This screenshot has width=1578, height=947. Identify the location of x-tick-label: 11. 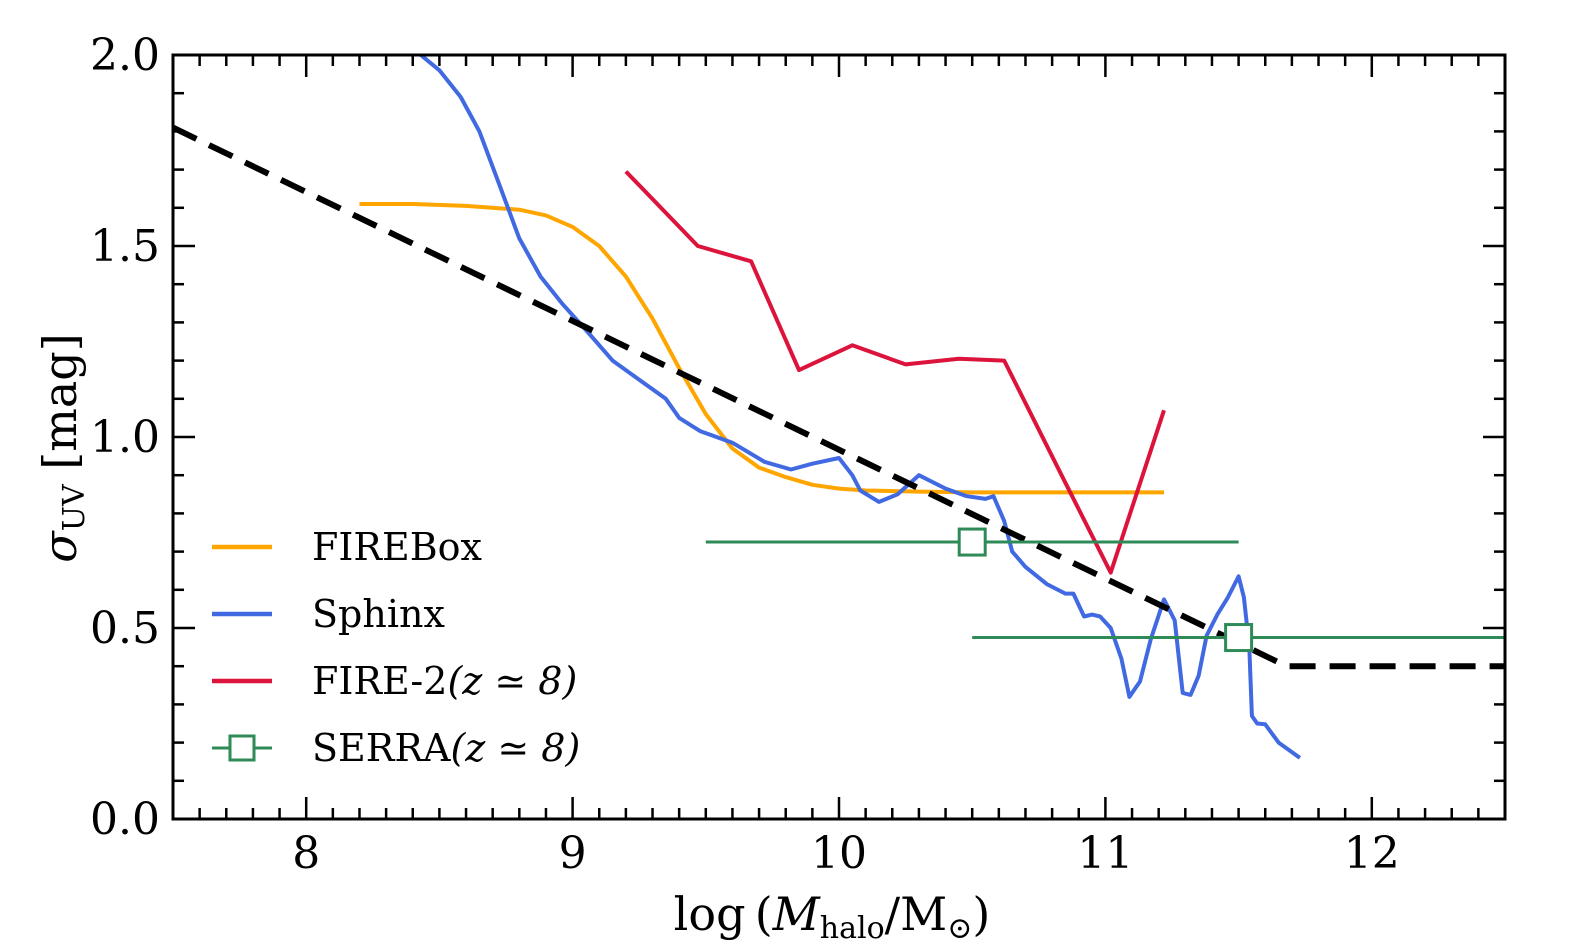
(1105, 853).